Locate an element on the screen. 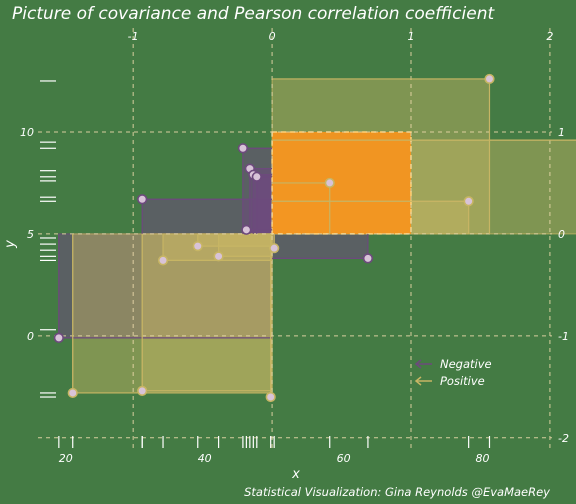 The width and height of the screenshot is (576, 504). top-tick-label-1: 0 is located at coordinates (272, 36).